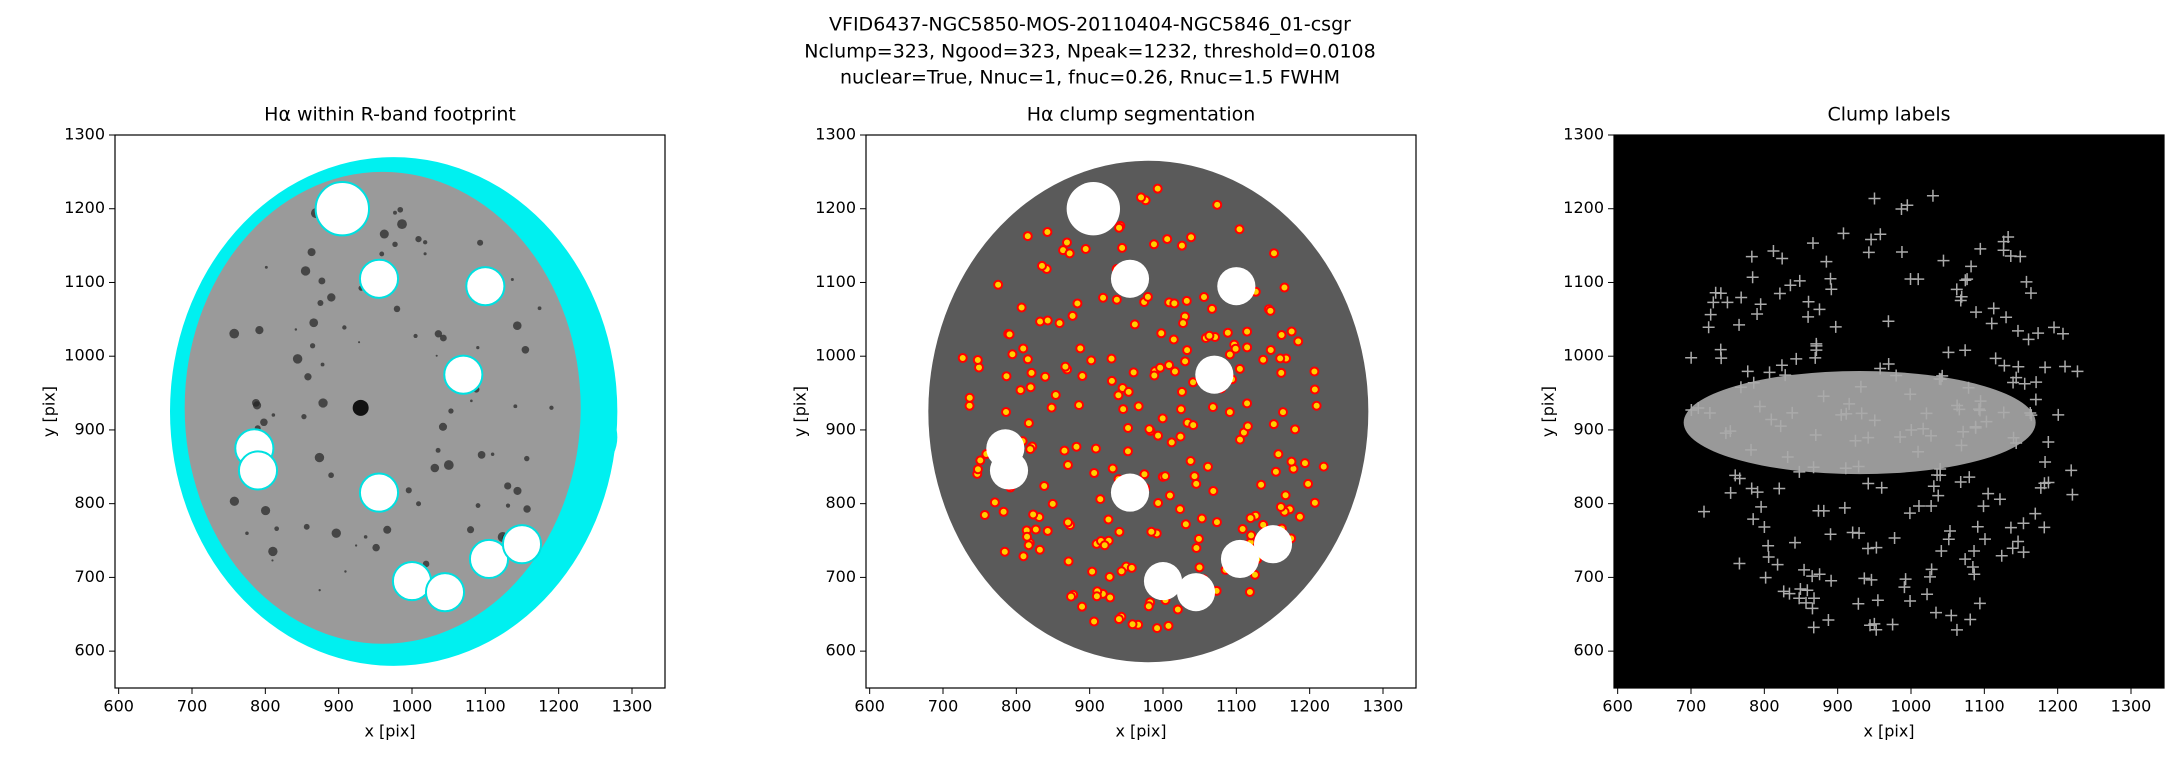 Image resolution: width=2181 pixels, height=767 pixels. What do you see at coordinates (1888, 731) in the screenshot?
I see `x-axis-label: x [pix]` at bounding box center [1888, 731].